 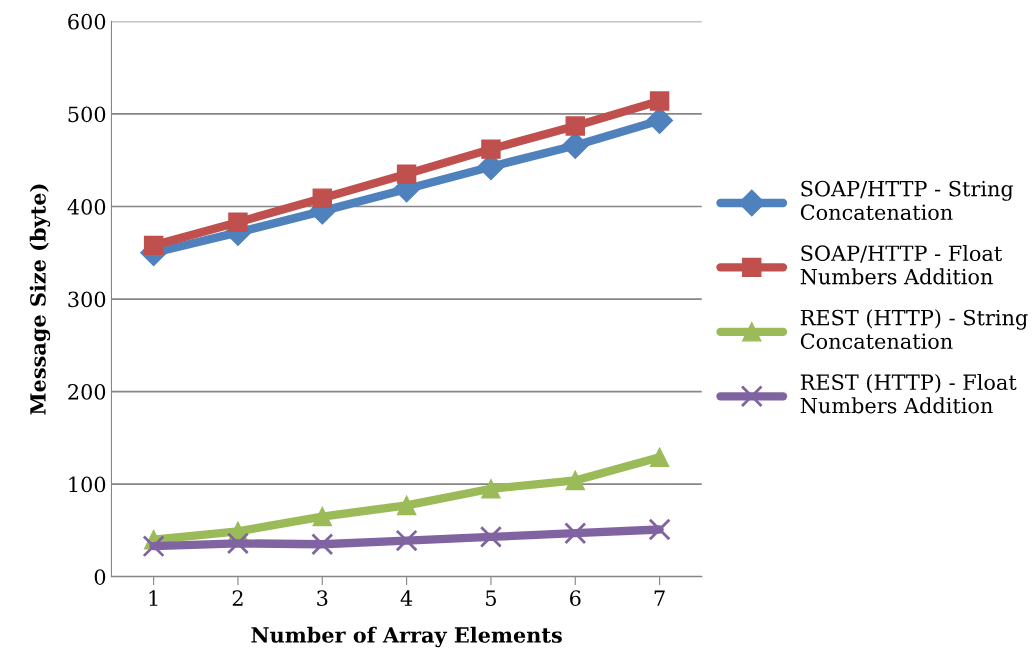 I want to click on y-tick-label: 200, so click(x=87, y=392).